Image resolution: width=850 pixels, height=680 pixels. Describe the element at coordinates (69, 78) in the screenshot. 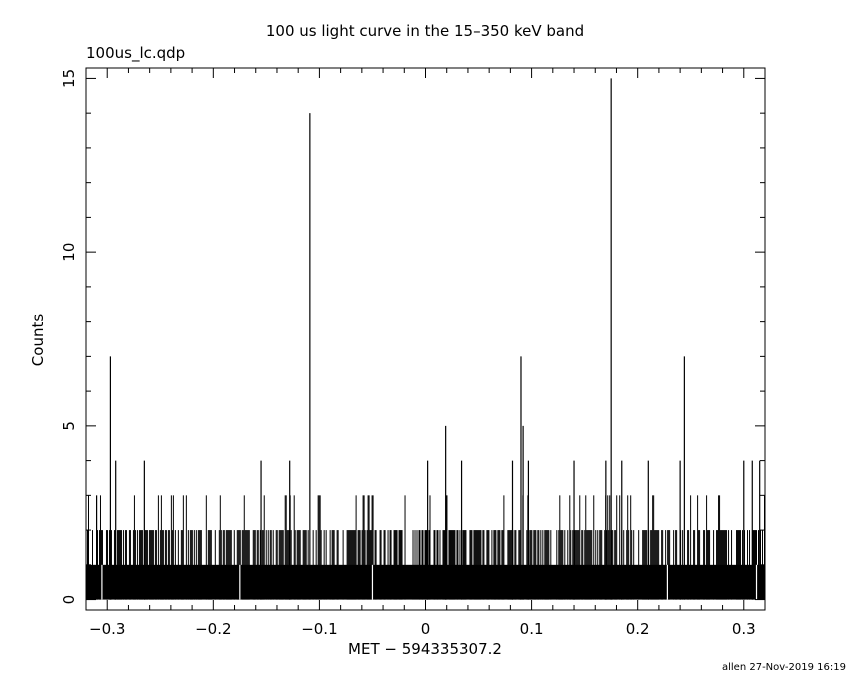

I see `y-tick-label: 15` at that location.